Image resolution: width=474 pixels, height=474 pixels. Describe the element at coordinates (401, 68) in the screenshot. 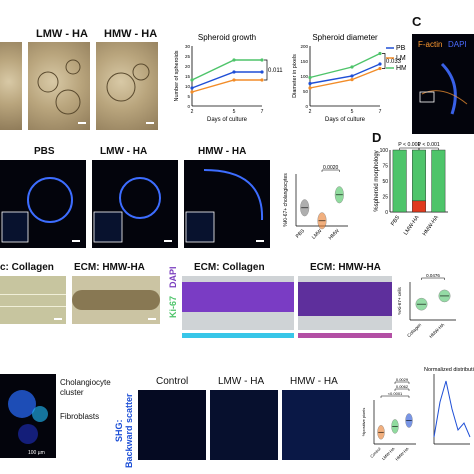

I see `legend-label-hmw: HMW` at that location.